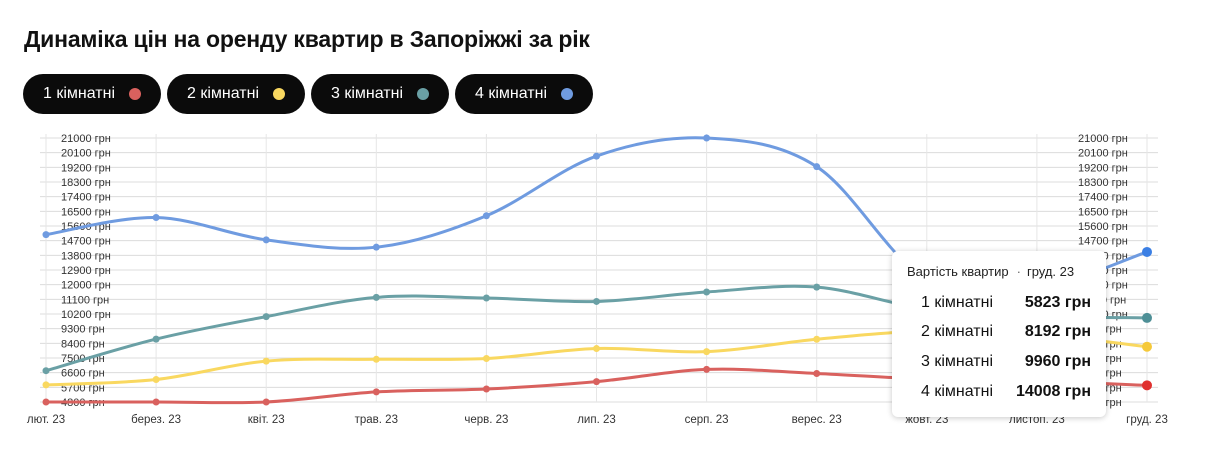  What do you see at coordinates (957, 361) in the screenshot?
I see `tooltip-label: 3 кімнатні` at bounding box center [957, 361].